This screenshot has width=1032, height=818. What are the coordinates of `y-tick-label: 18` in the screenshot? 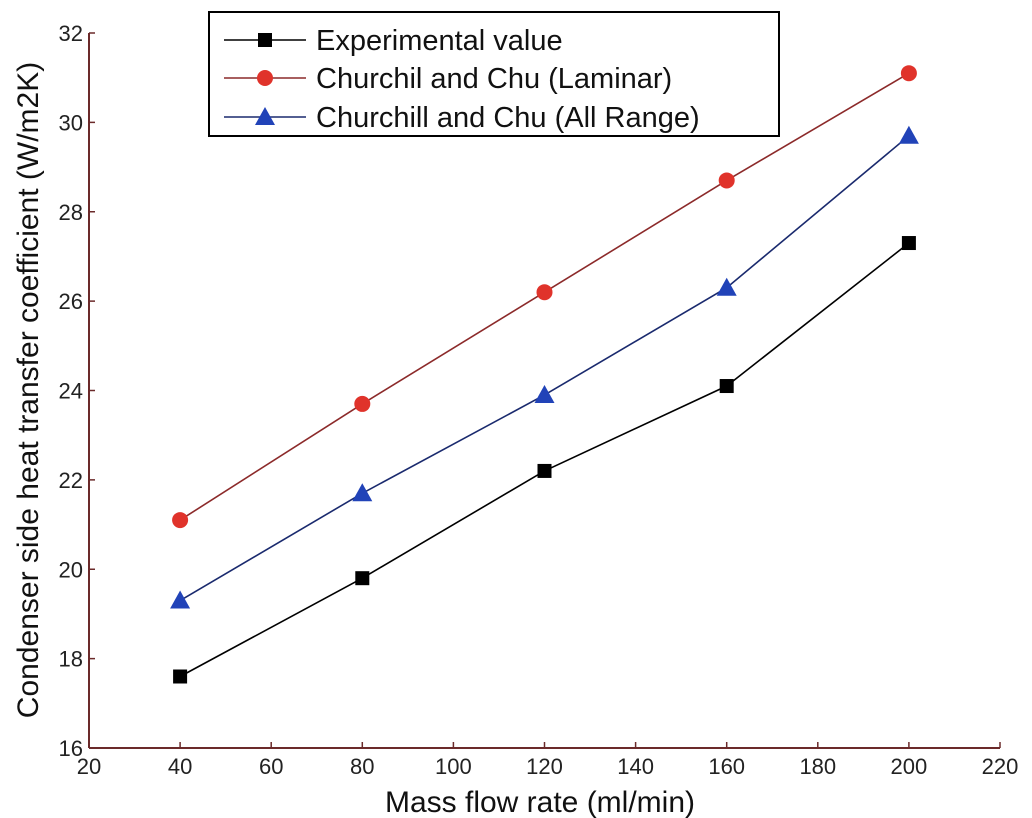 It's located at (71, 659).